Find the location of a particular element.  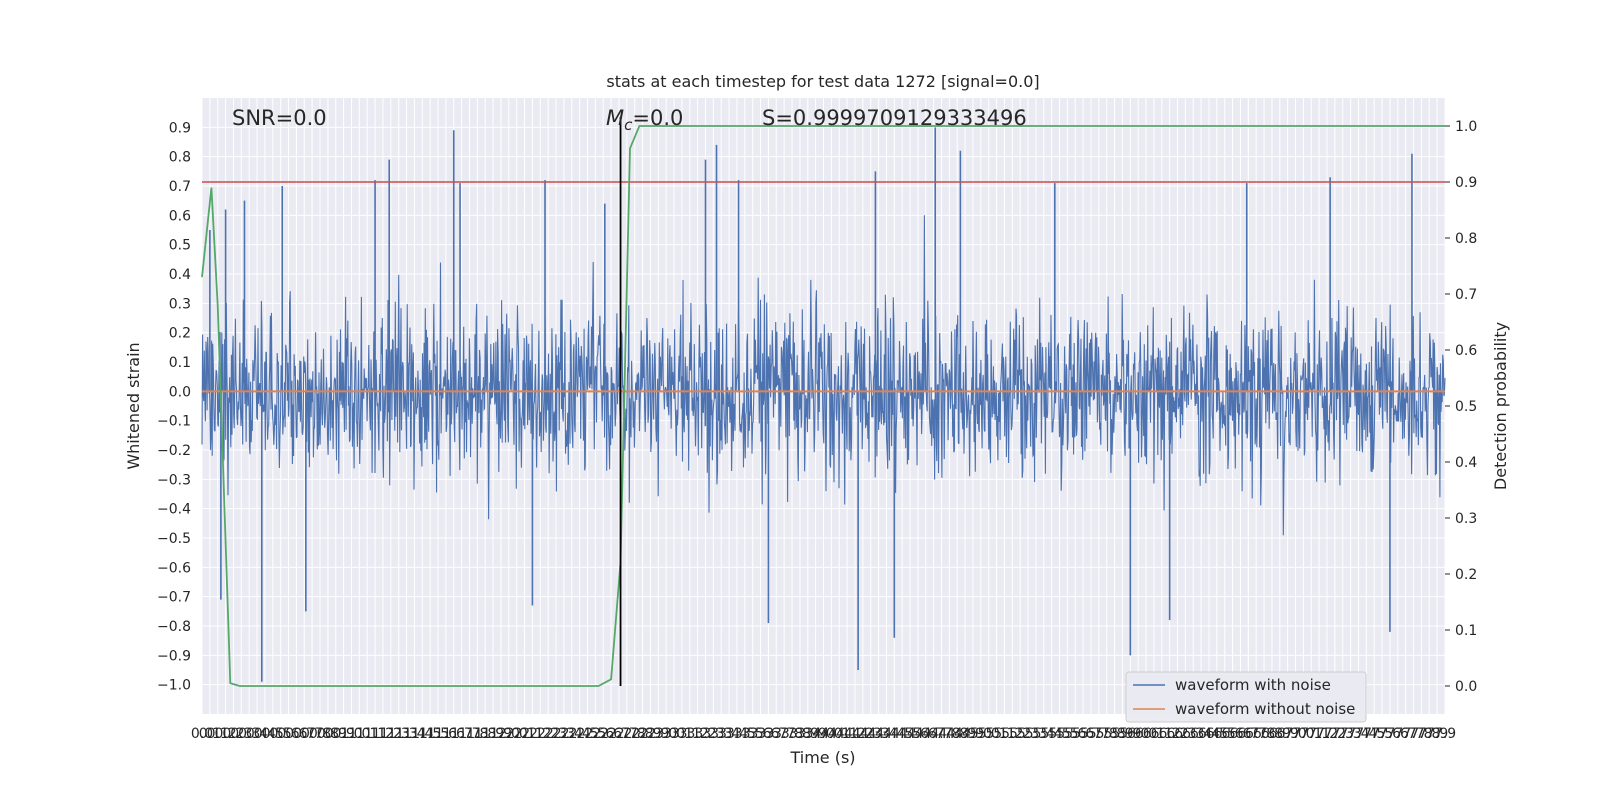

x-tick-label: 4.4 is located at coordinates (886, 734).